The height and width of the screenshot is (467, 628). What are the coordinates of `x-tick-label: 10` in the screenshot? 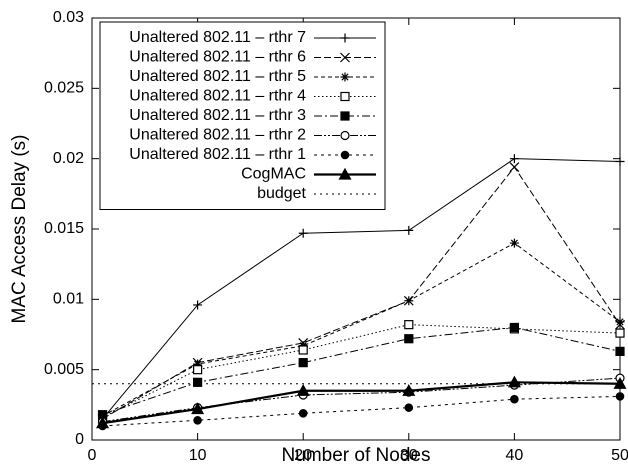 It's located at (198, 455).